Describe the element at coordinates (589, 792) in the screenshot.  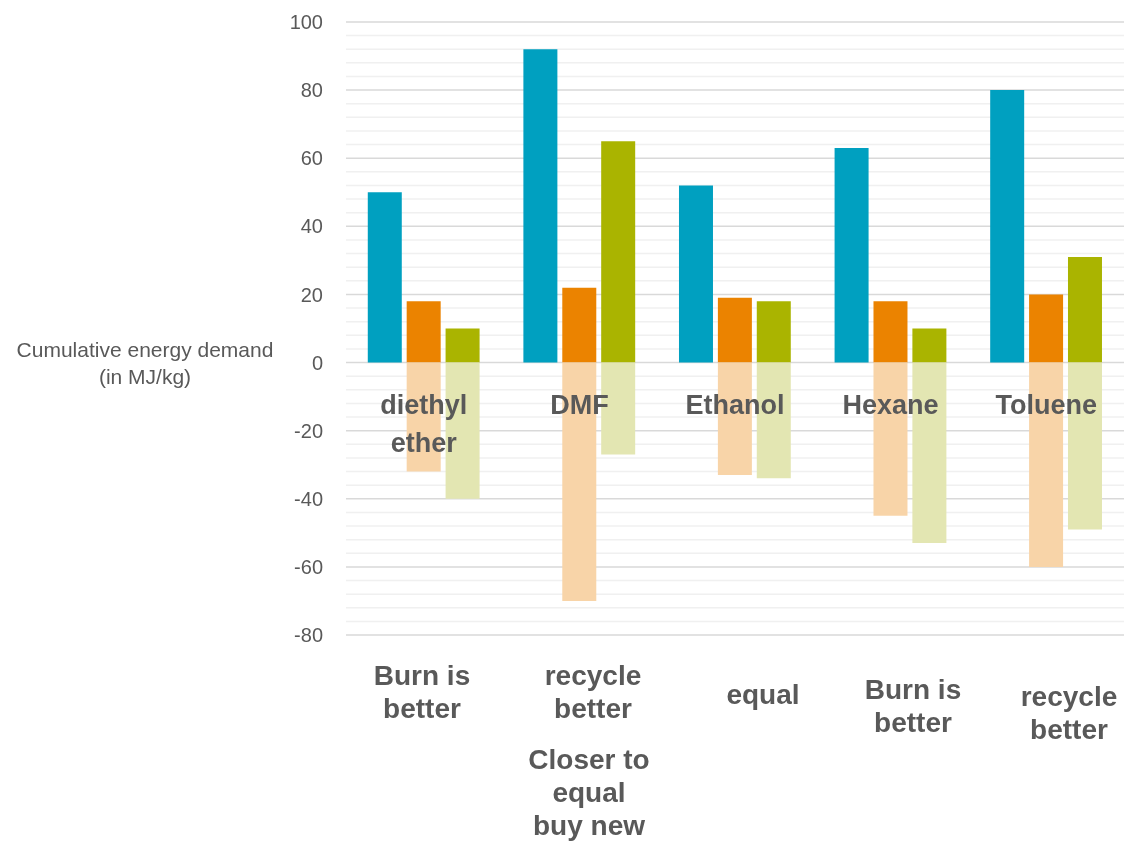
I see `text: Closer to equal buy new` at that location.